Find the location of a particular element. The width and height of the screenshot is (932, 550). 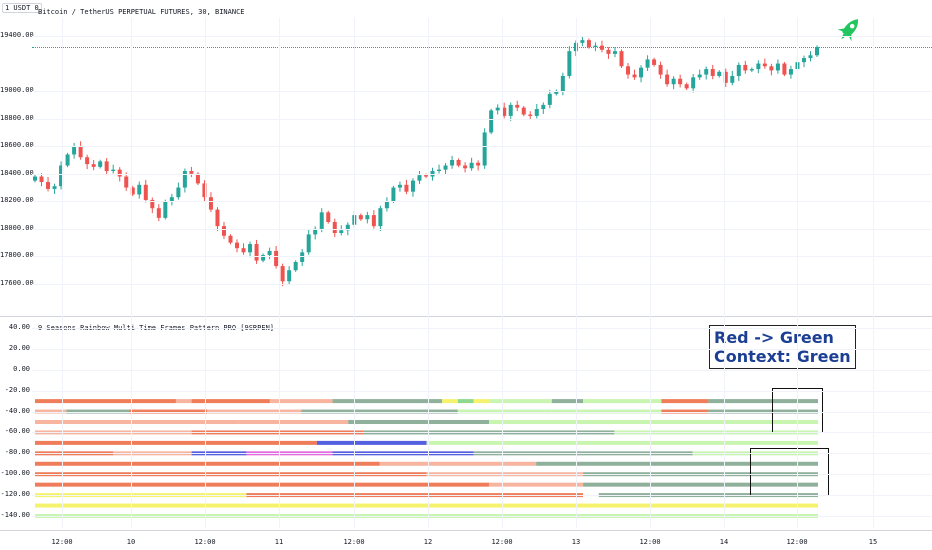

time-label: 11 is located at coordinates (279, 542).